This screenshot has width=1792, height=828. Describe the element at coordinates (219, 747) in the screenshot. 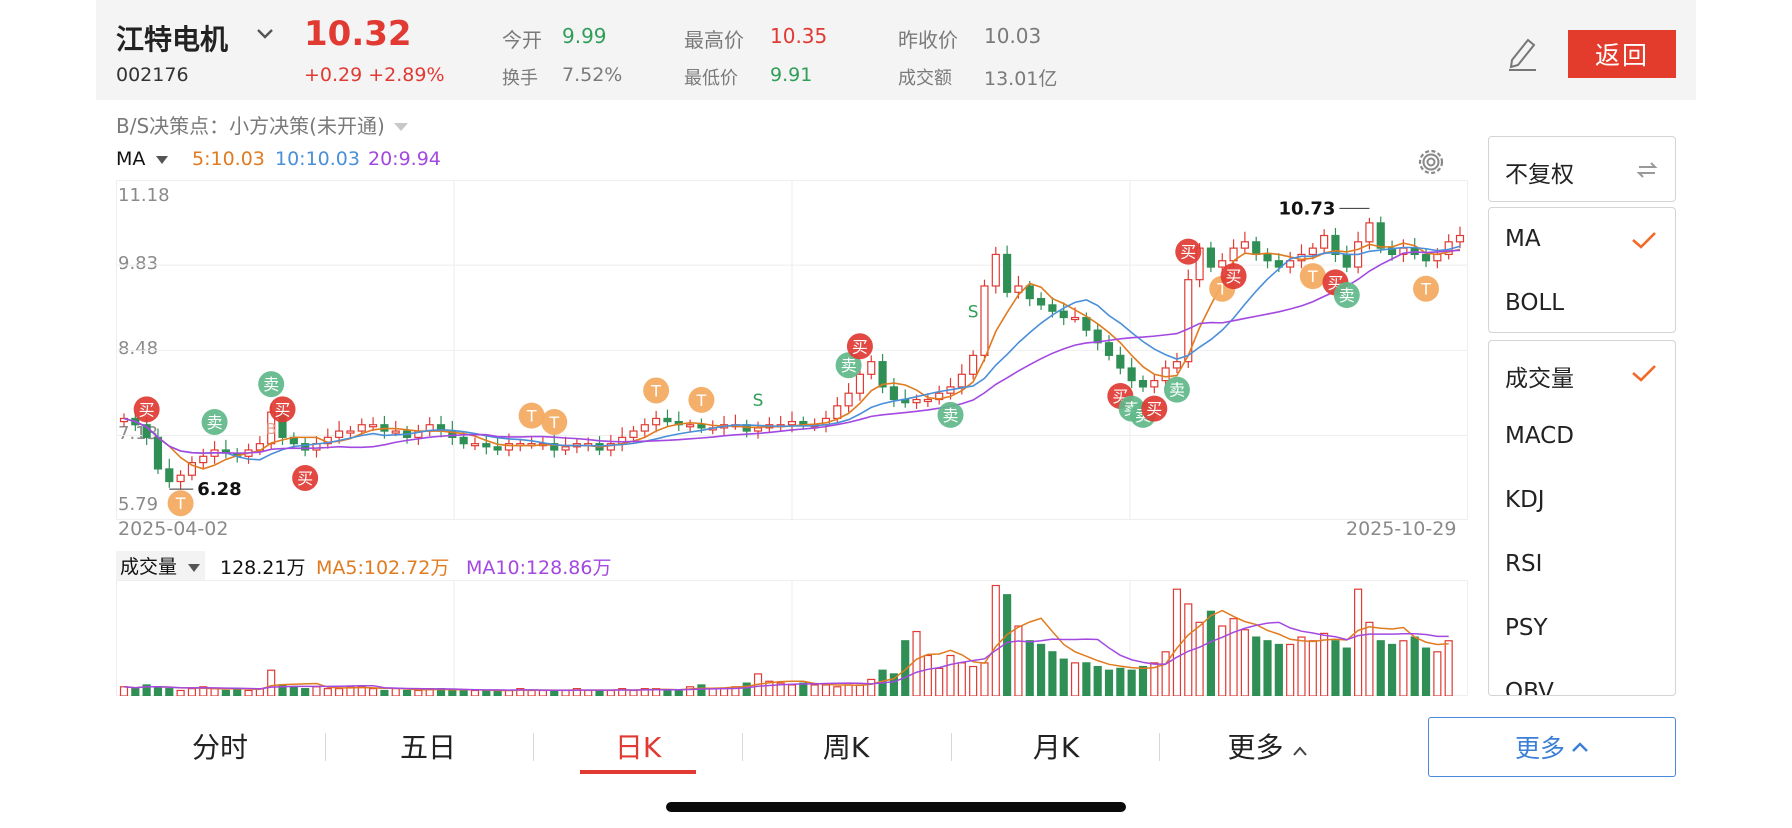

I see `tab-intraday: 分时` at that location.